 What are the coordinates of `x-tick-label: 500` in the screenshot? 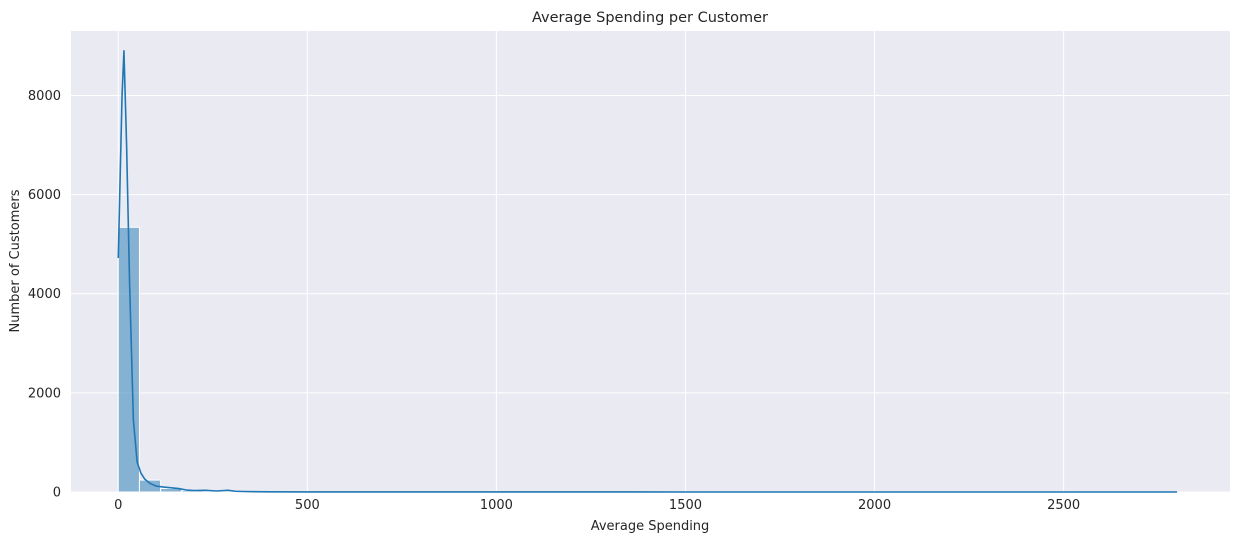 It's located at (307, 505).